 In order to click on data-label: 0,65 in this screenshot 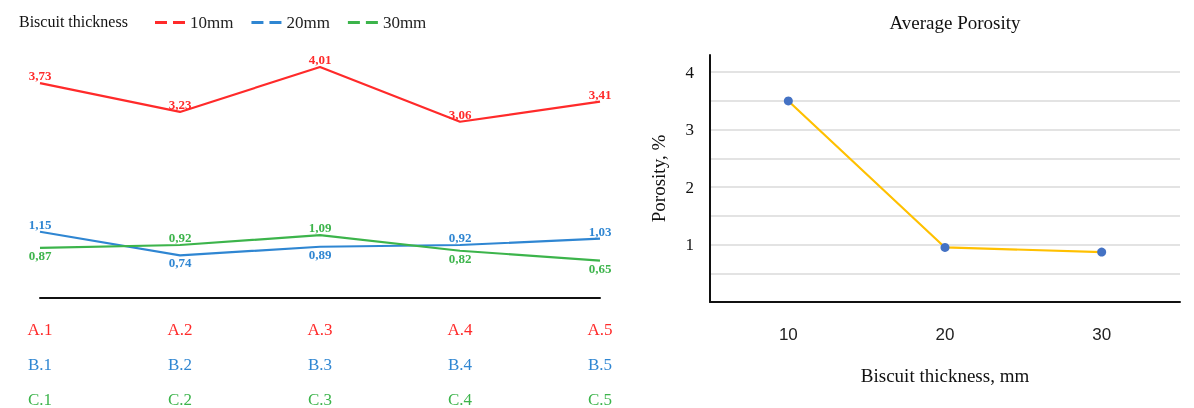, I will do `click(600, 268)`.